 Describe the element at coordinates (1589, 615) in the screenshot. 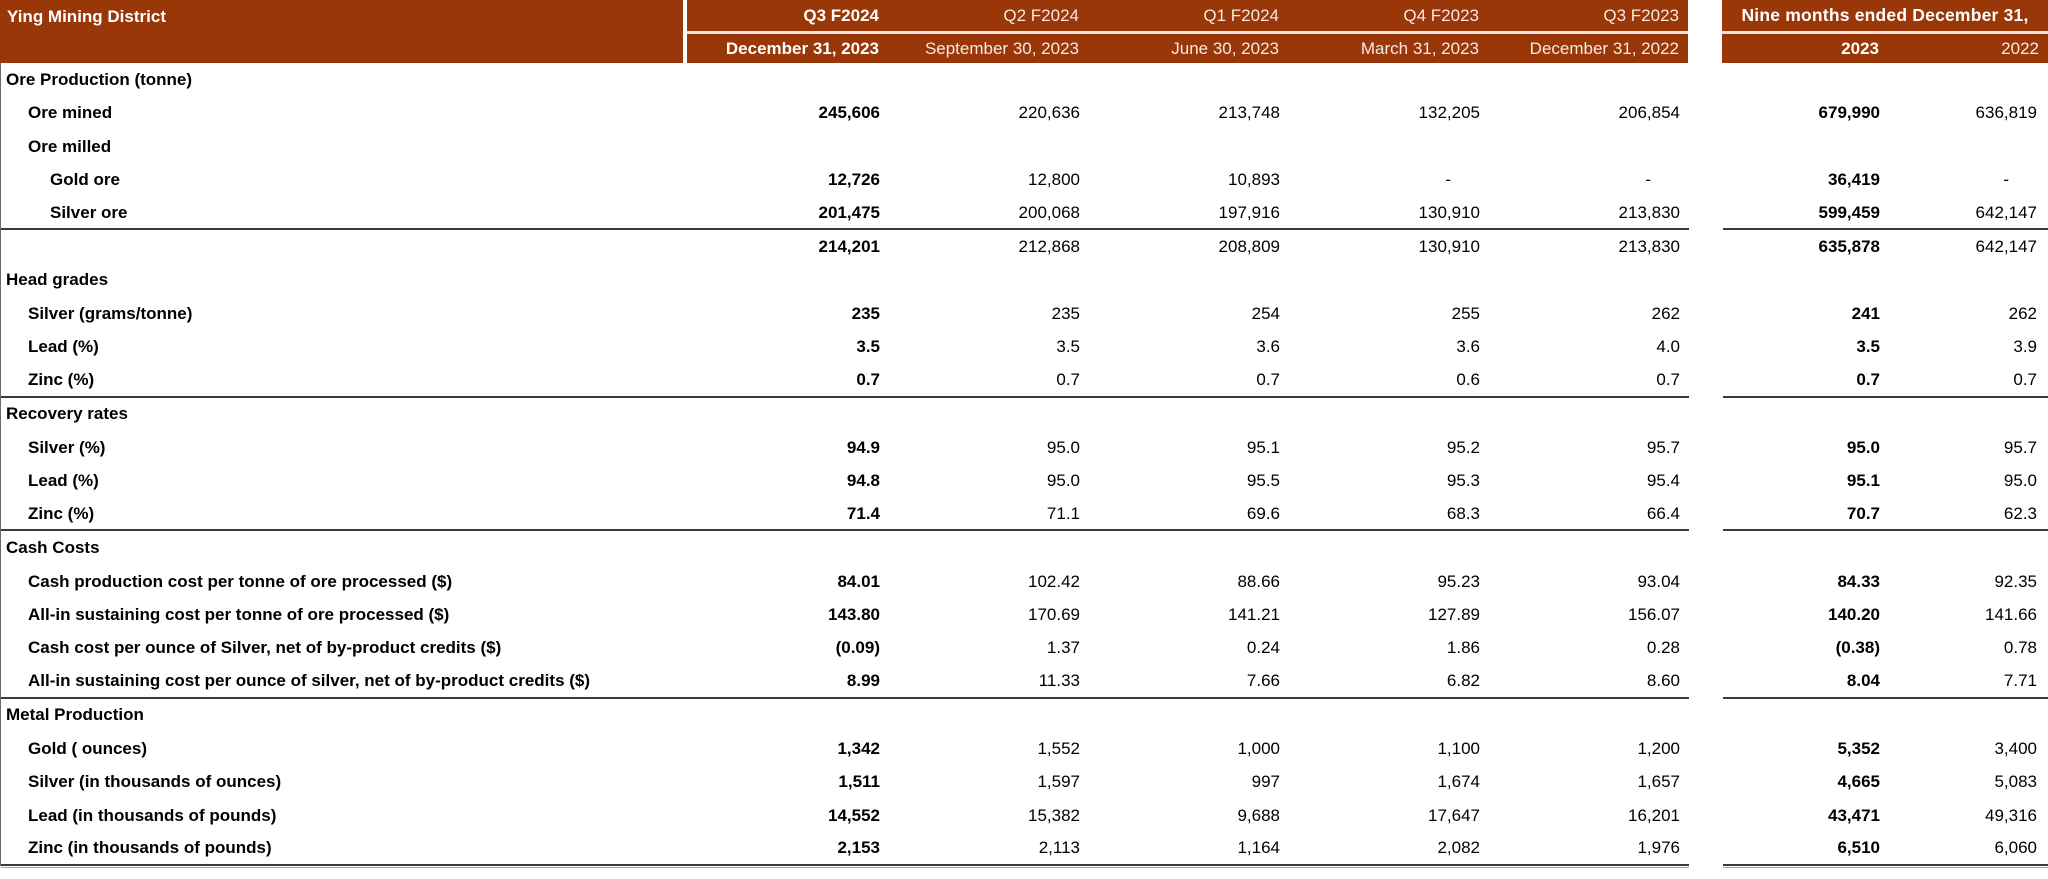

I see `value-cell: 156.07` at that location.